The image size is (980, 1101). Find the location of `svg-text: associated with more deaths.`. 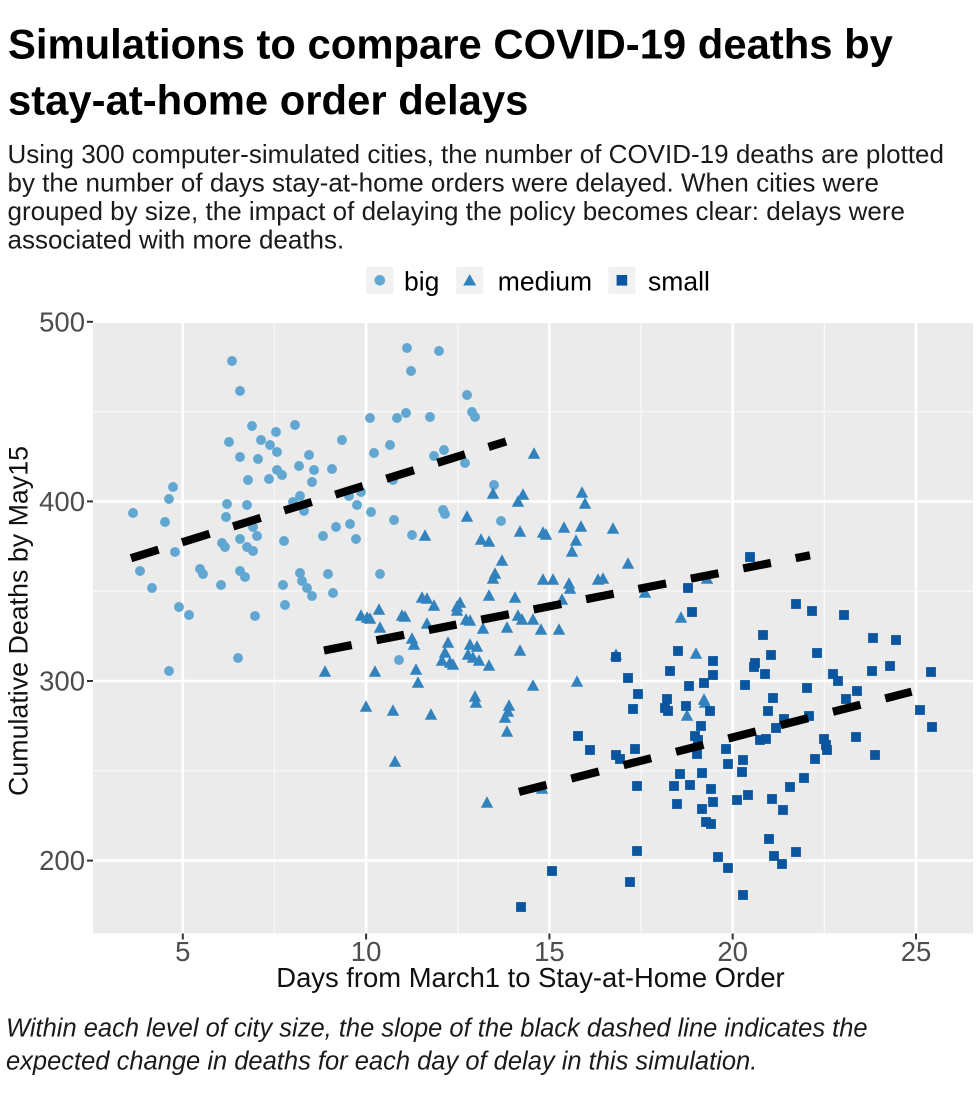

svg-text: associated with more deaths. is located at coordinates (176, 240).